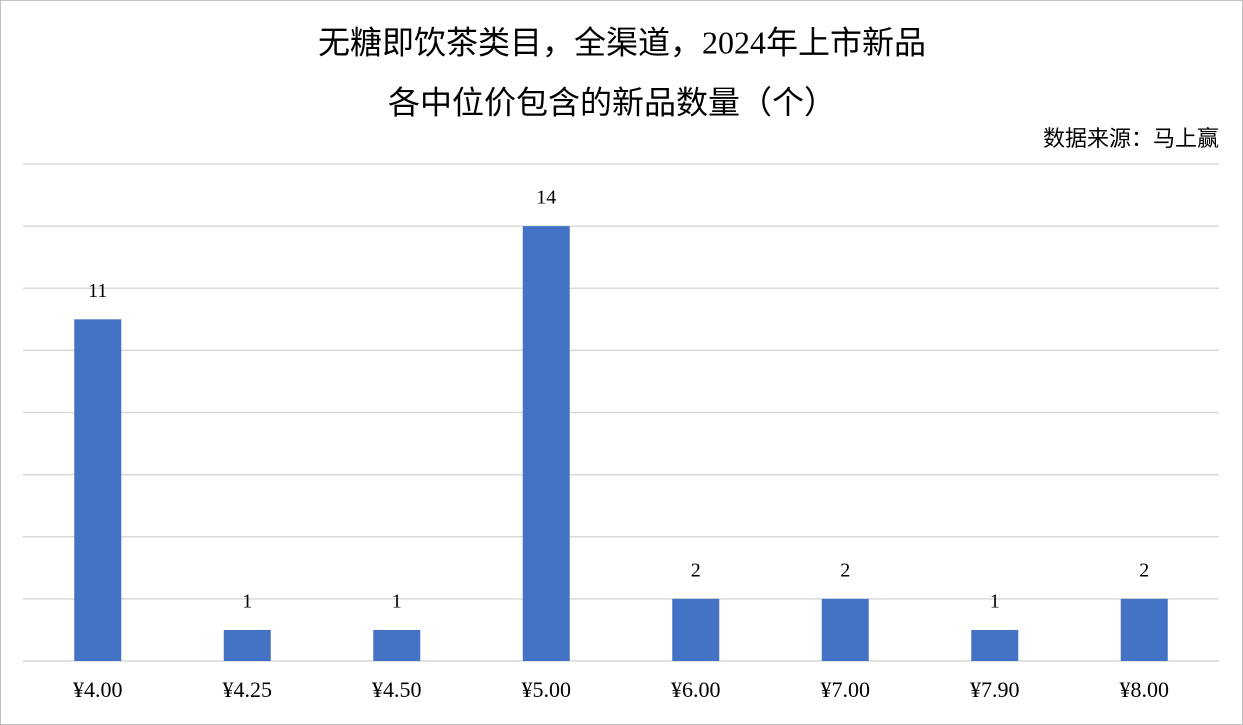  What do you see at coordinates (995, 689) in the screenshot?
I see `x-tick-label: ¥7.90` at bounding box center [995, 689].